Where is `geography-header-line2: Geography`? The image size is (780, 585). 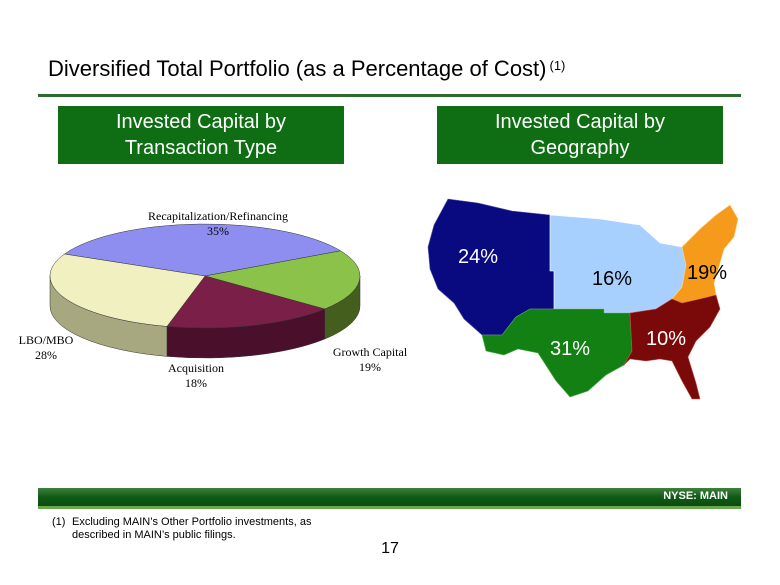 geography-header-line2: Geography is located at coordinates (580, 148).